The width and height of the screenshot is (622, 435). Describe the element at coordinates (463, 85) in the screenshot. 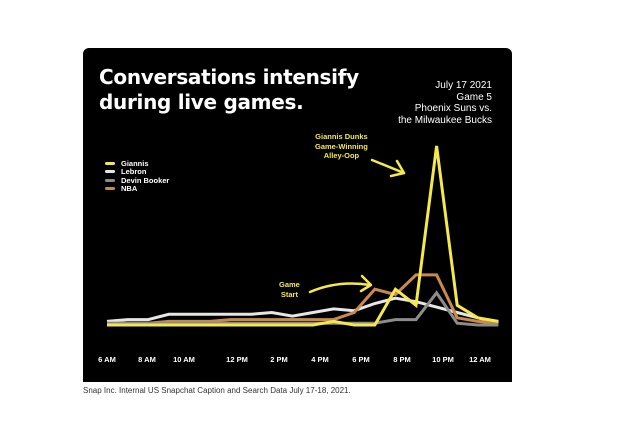

I see `subtitle-date: July 17 2021` at that location.